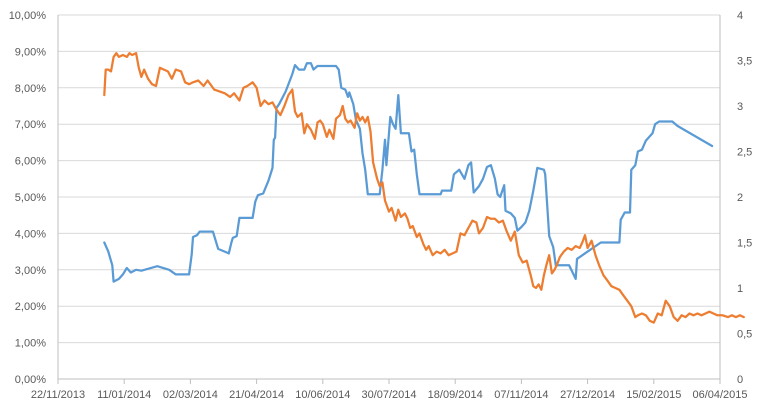 The width and height of the screenshot is (770, 411). I want to click on y-left-tick-label: 10,00%, so click(28, 16).